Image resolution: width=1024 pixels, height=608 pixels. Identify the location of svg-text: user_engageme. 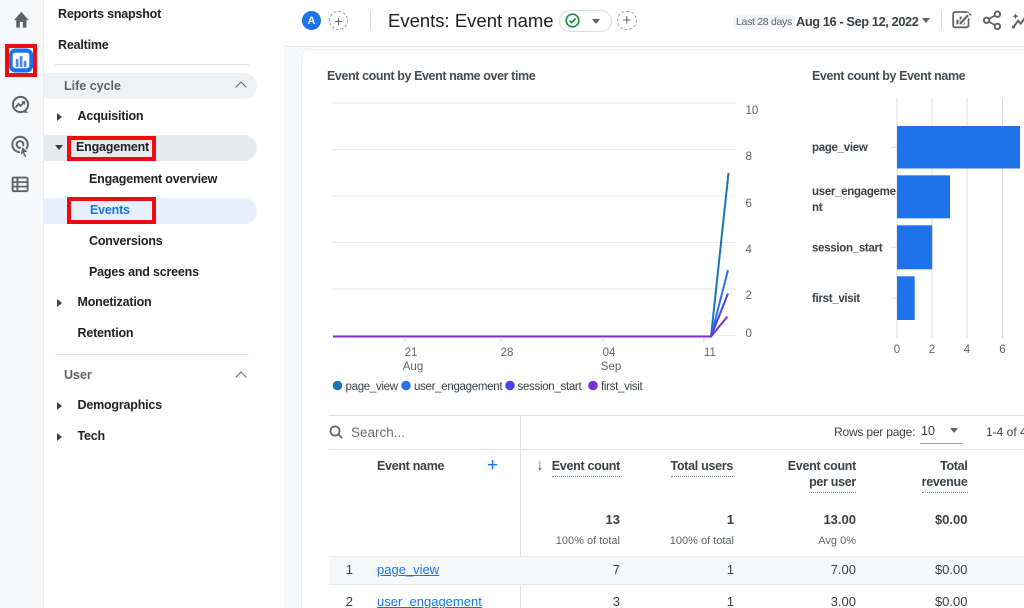
(854, 192).